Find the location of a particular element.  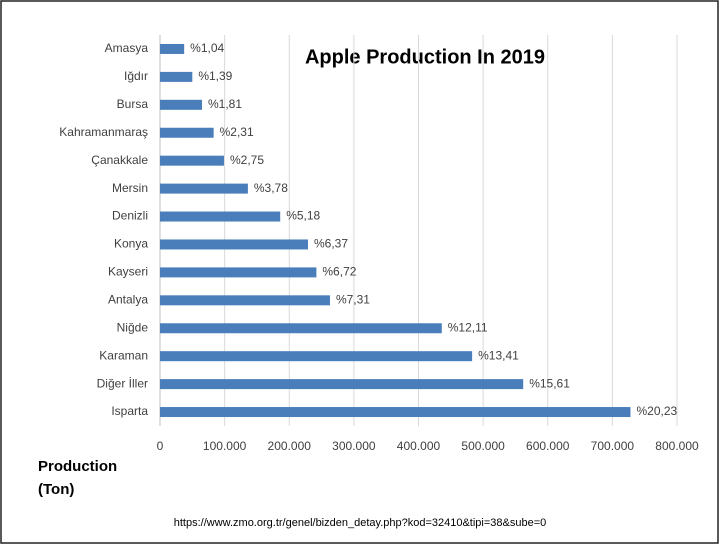

y-tick-label: Iğdır is located at coordinates (136, 76).